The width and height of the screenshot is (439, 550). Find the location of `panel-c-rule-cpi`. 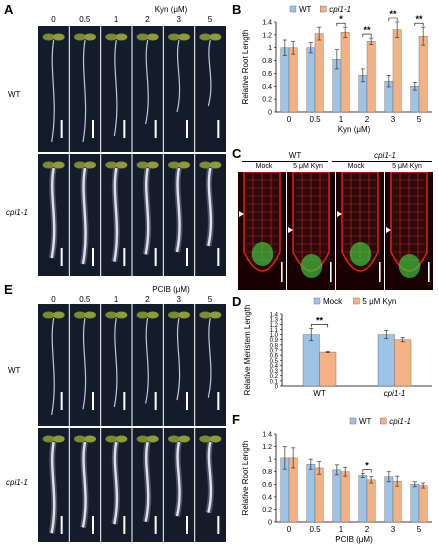

panel-c-rule-cpi is located at coordinates (382, 161).